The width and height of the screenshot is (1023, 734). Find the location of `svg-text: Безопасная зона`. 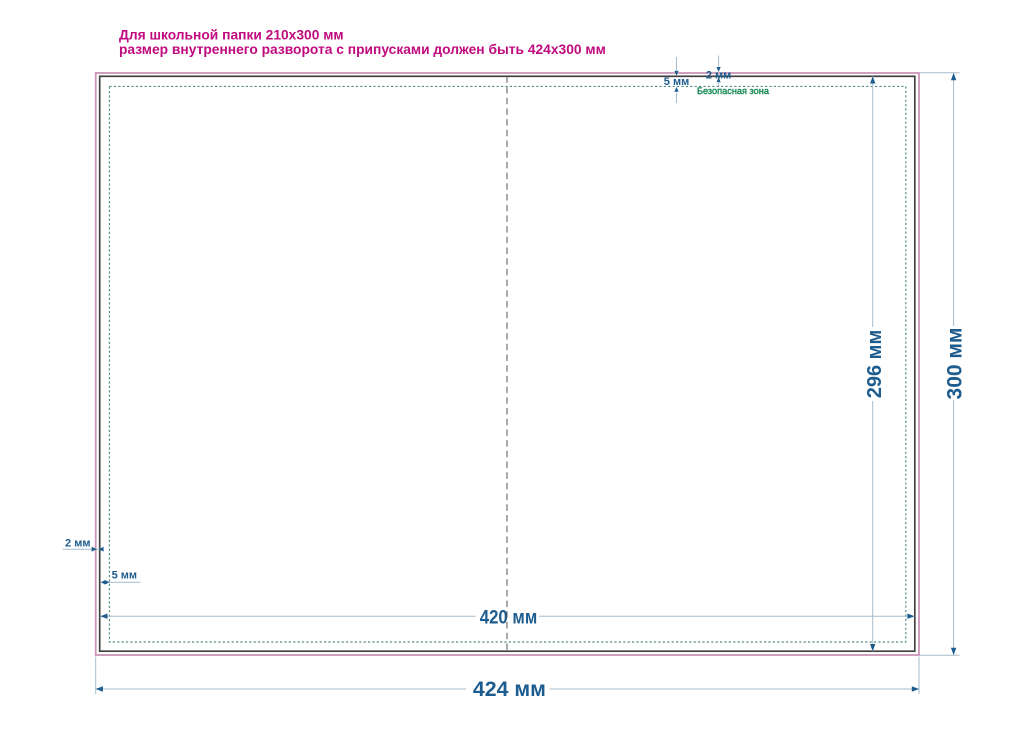

svg-text: Безопасная зона is located at coordinates (733, 91).